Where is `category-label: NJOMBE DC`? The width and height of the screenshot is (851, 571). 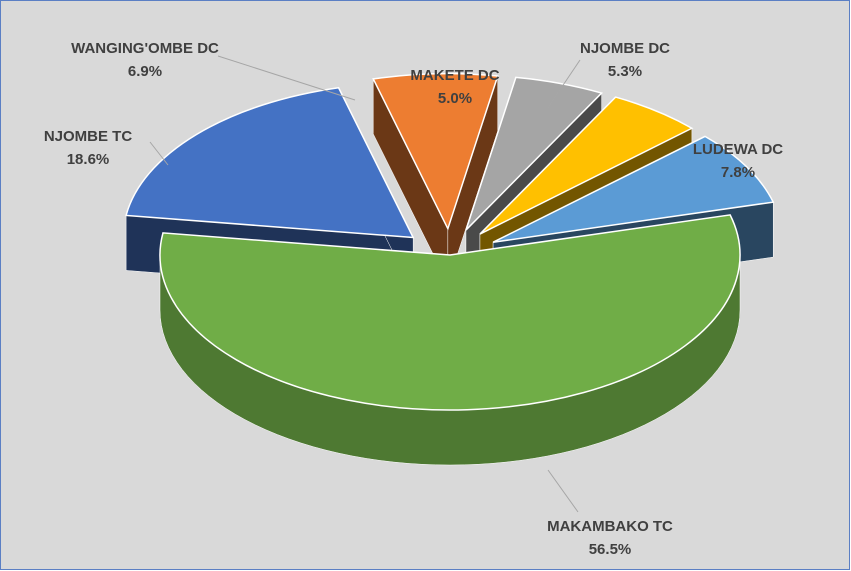
category-label: NJOMBE DC is located at coordinates (625, 48).